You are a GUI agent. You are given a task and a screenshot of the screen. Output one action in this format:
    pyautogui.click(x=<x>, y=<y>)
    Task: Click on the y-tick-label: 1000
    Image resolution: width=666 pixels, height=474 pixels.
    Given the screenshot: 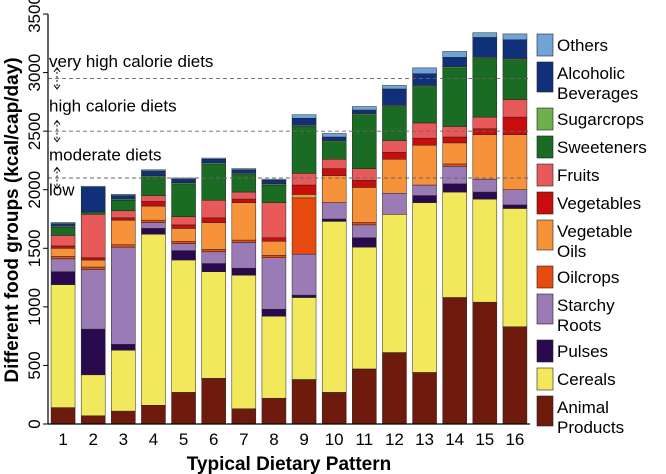 What is the action you would take?
    pyautogui.click(x=34, y=307)
    